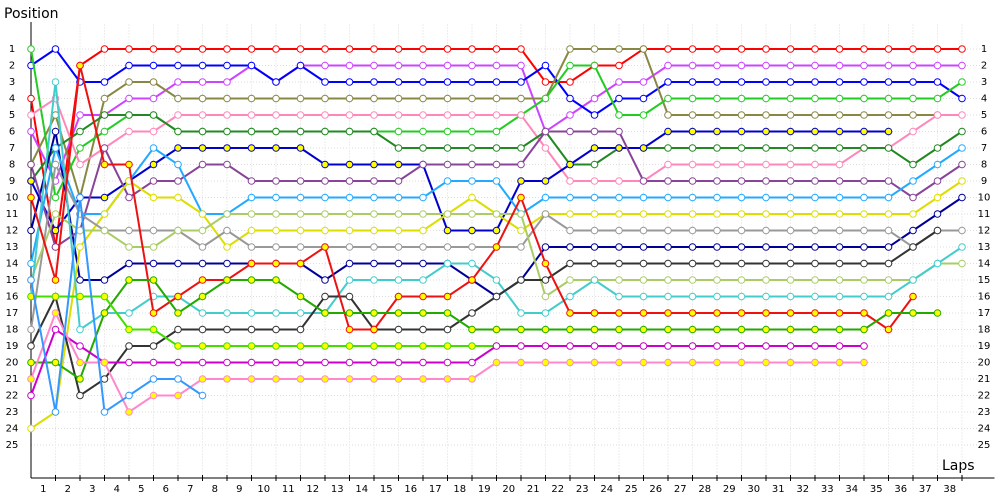  What do you see at coordinates (925, 489) in the screenshot?
I see `x-tick-label: 37` at bounding box center [925, 489].